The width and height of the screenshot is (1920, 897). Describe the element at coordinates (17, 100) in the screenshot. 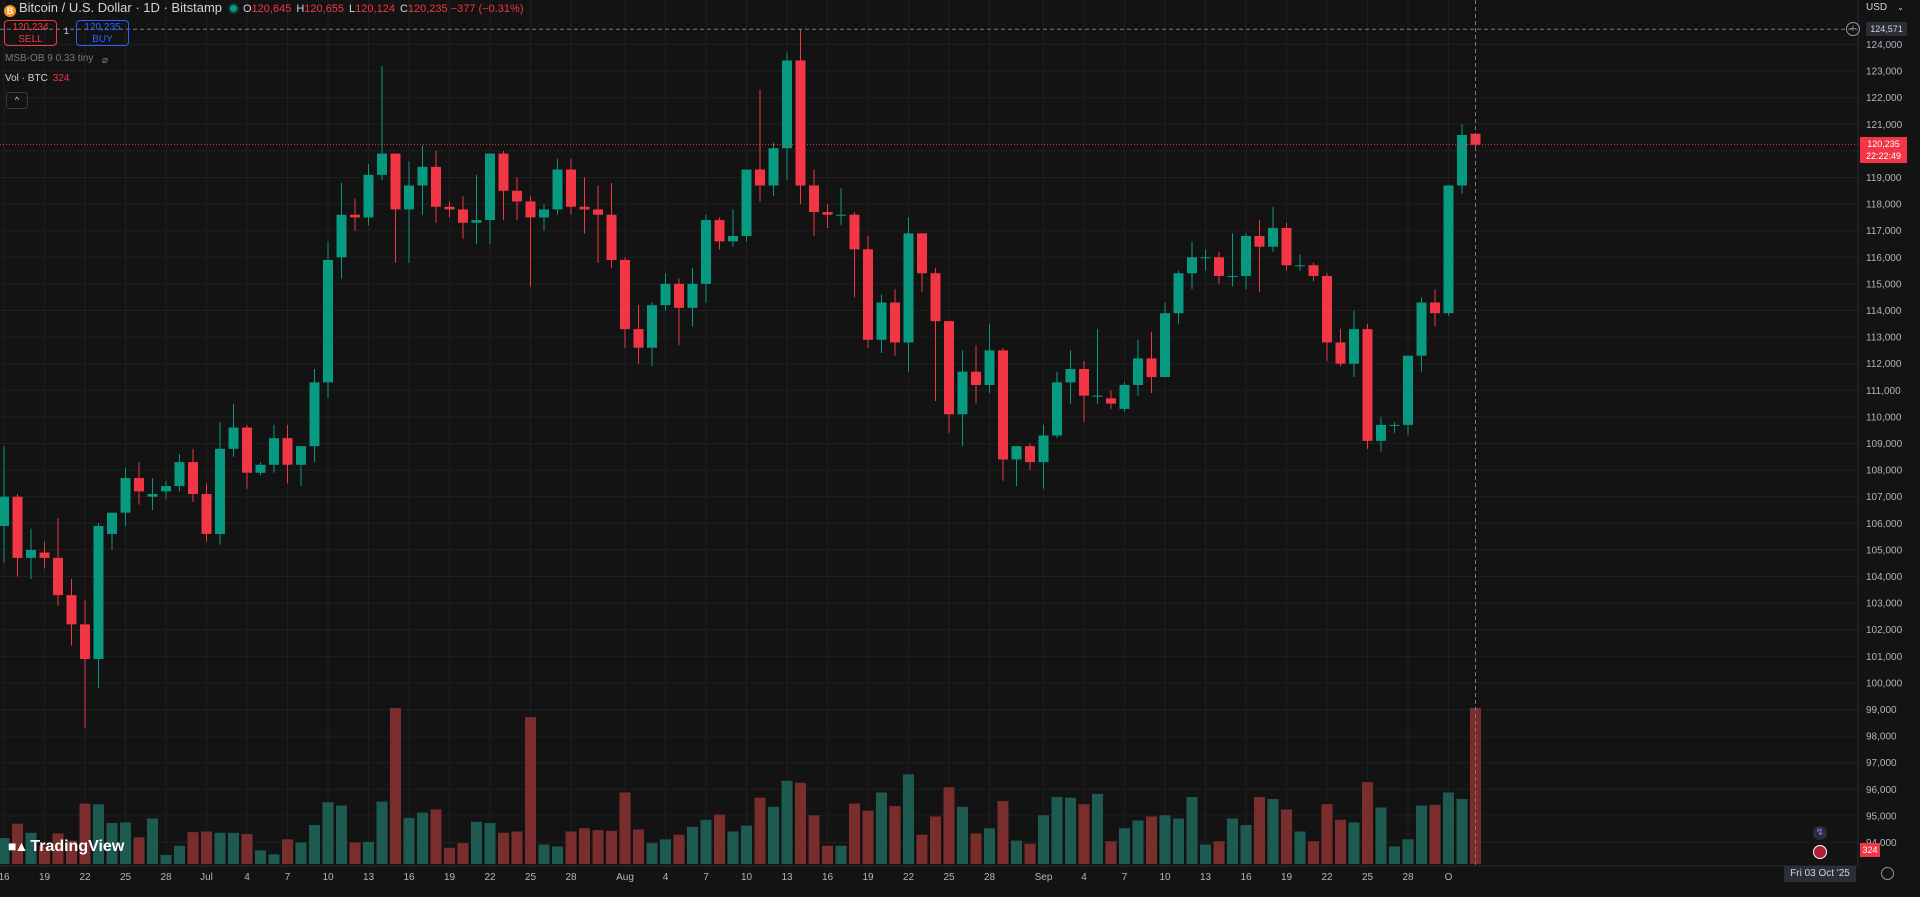

I see `collapse-indicators-button: ^` at that location.